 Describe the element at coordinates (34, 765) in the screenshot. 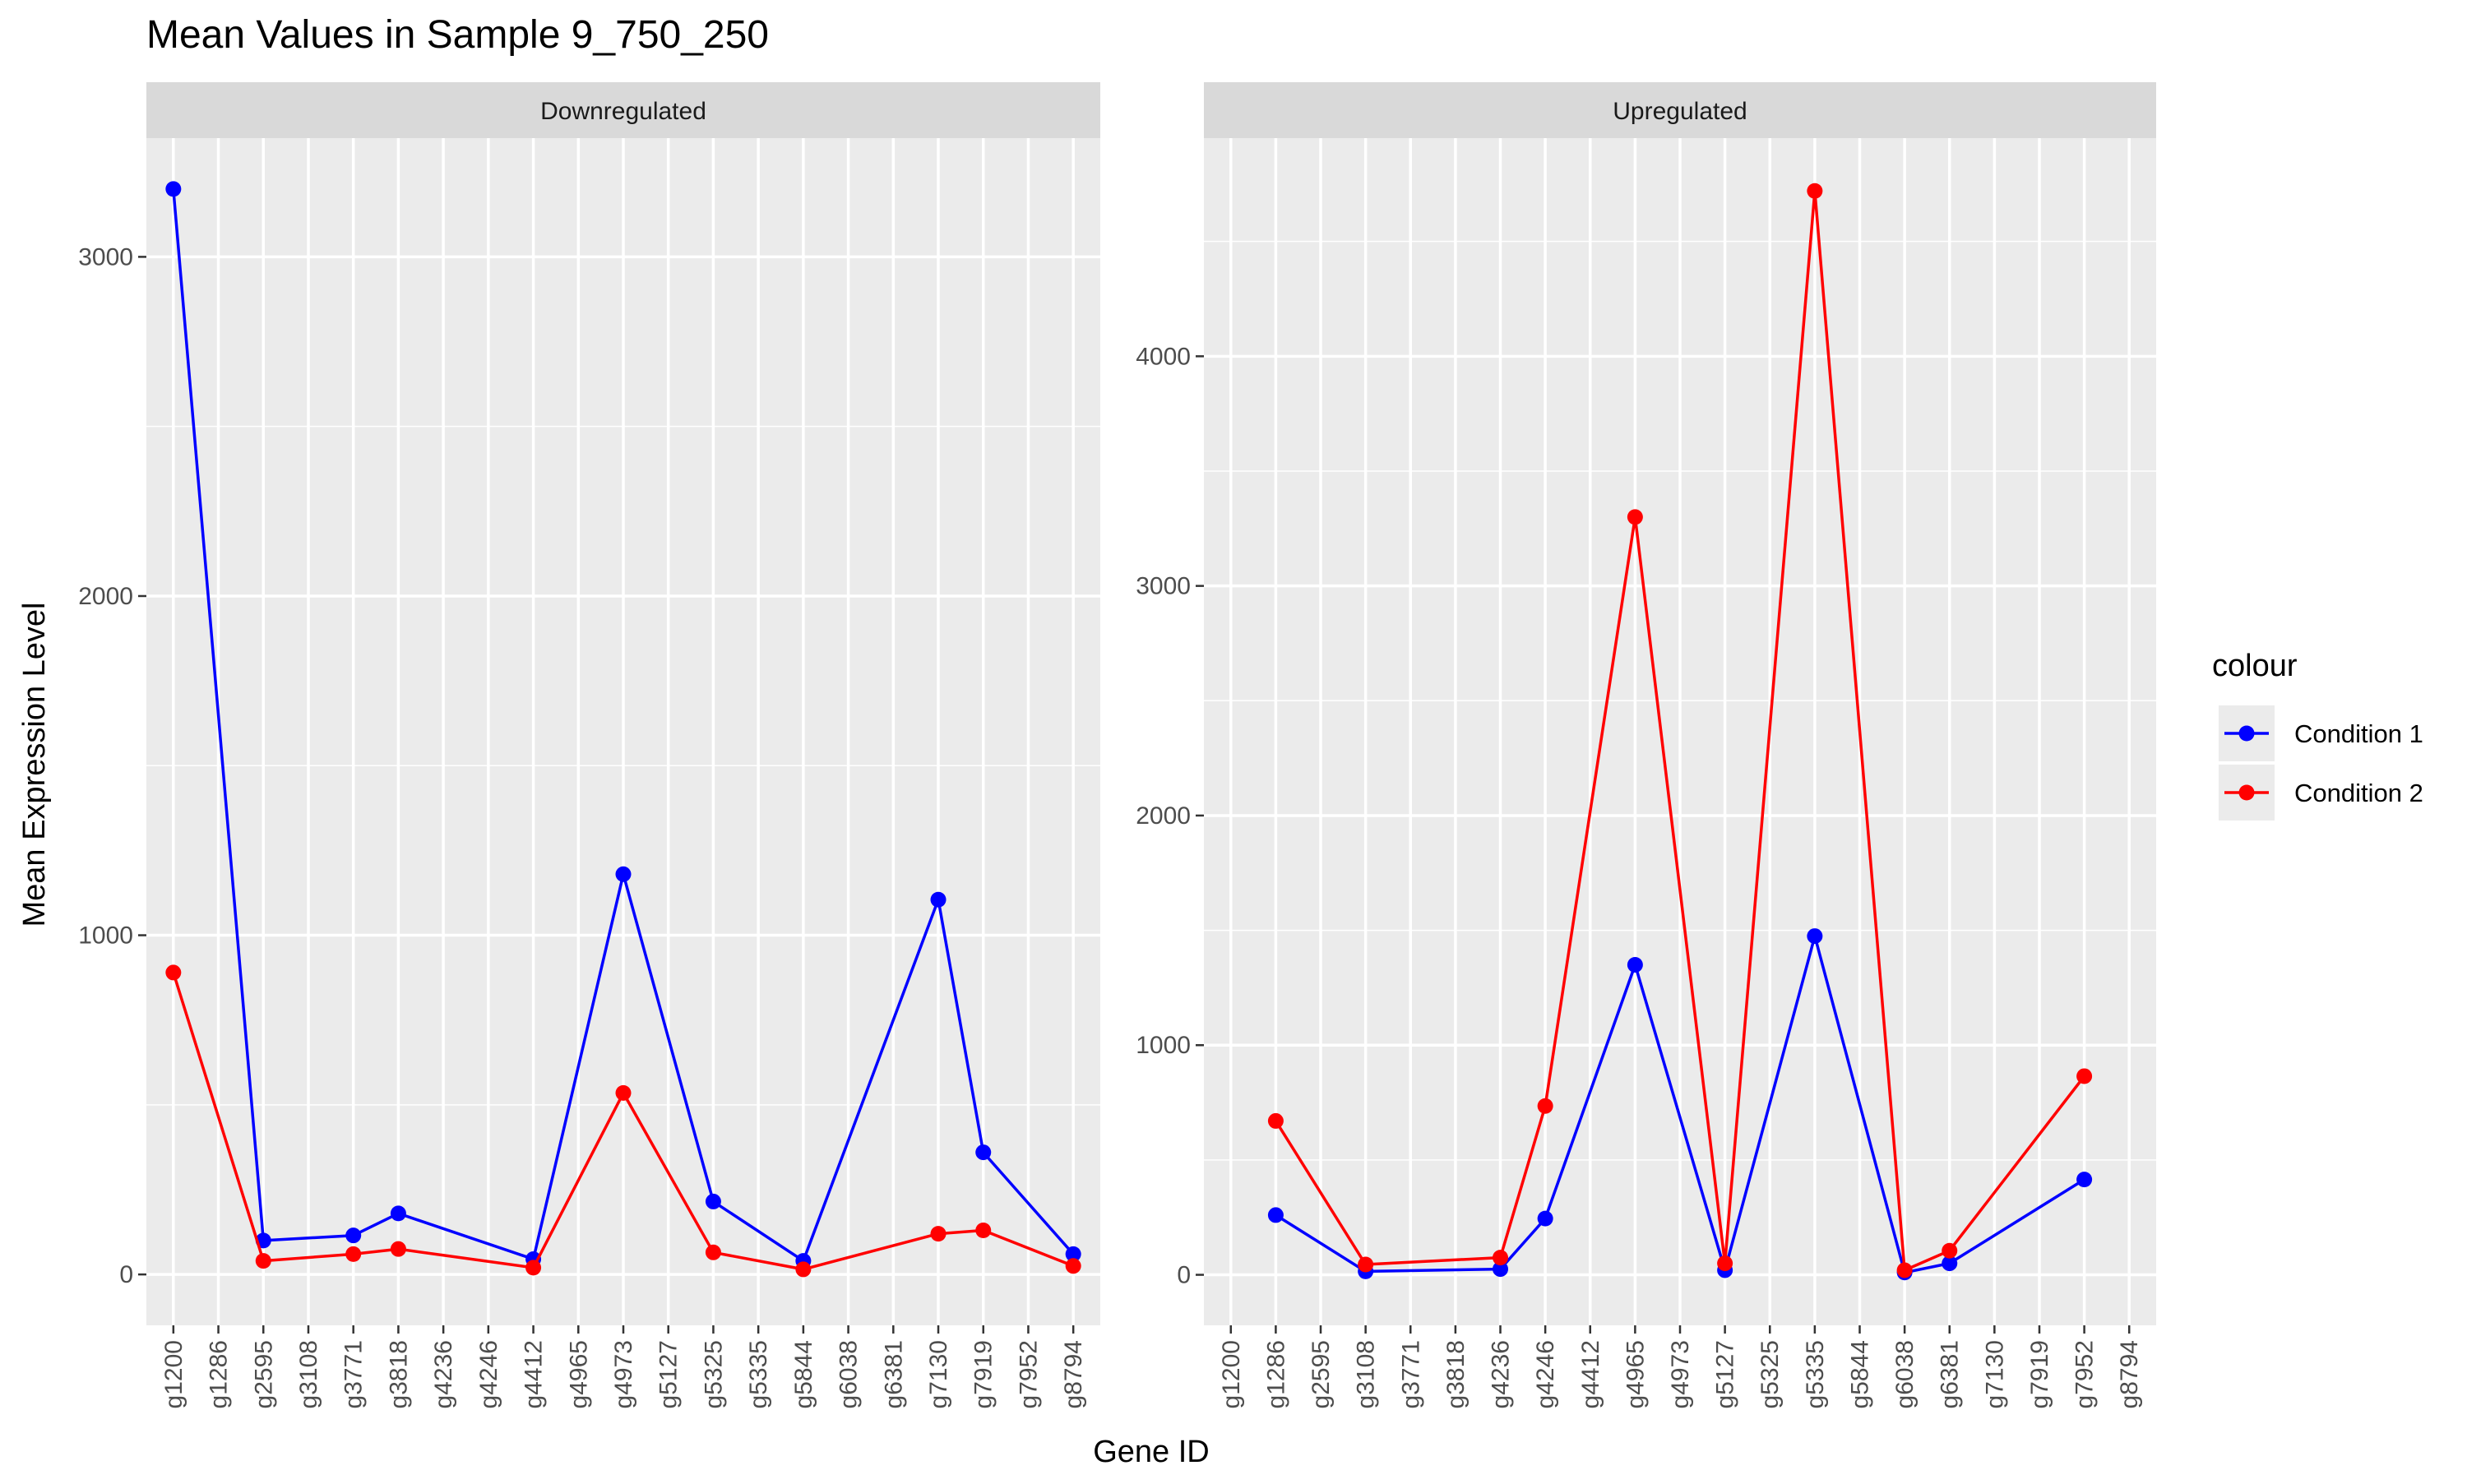

I see `y-axis-label: Mean Expression Level` at that location.